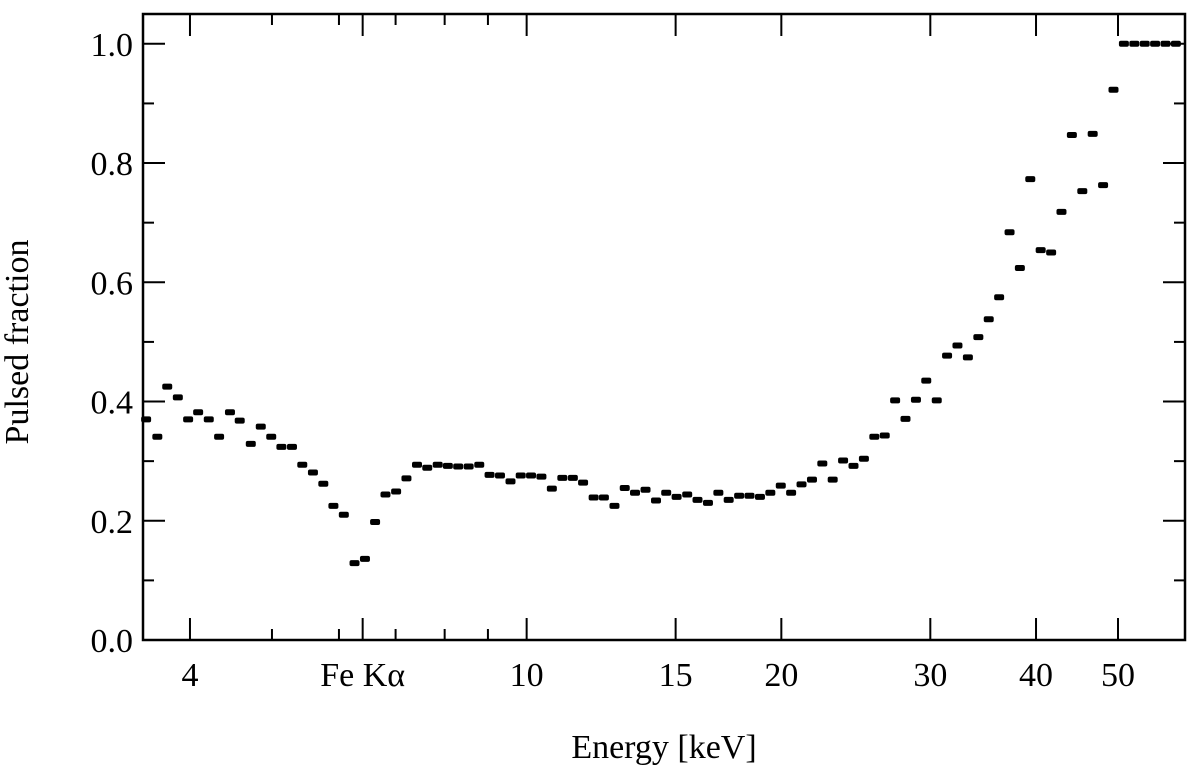 The image size is (1200, 768). What do you see at coordinates (362, 675) in the screenshot?
I see `x-tick-label: Fe Kα` at bounding box center [362, 675].